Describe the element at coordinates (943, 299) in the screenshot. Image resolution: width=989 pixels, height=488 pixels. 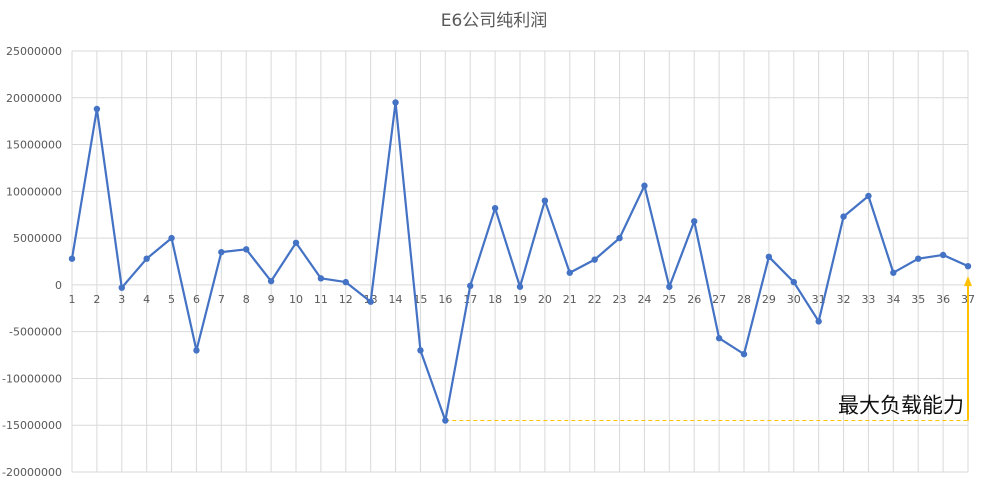
I see `x-tick-label: 36` at that location.